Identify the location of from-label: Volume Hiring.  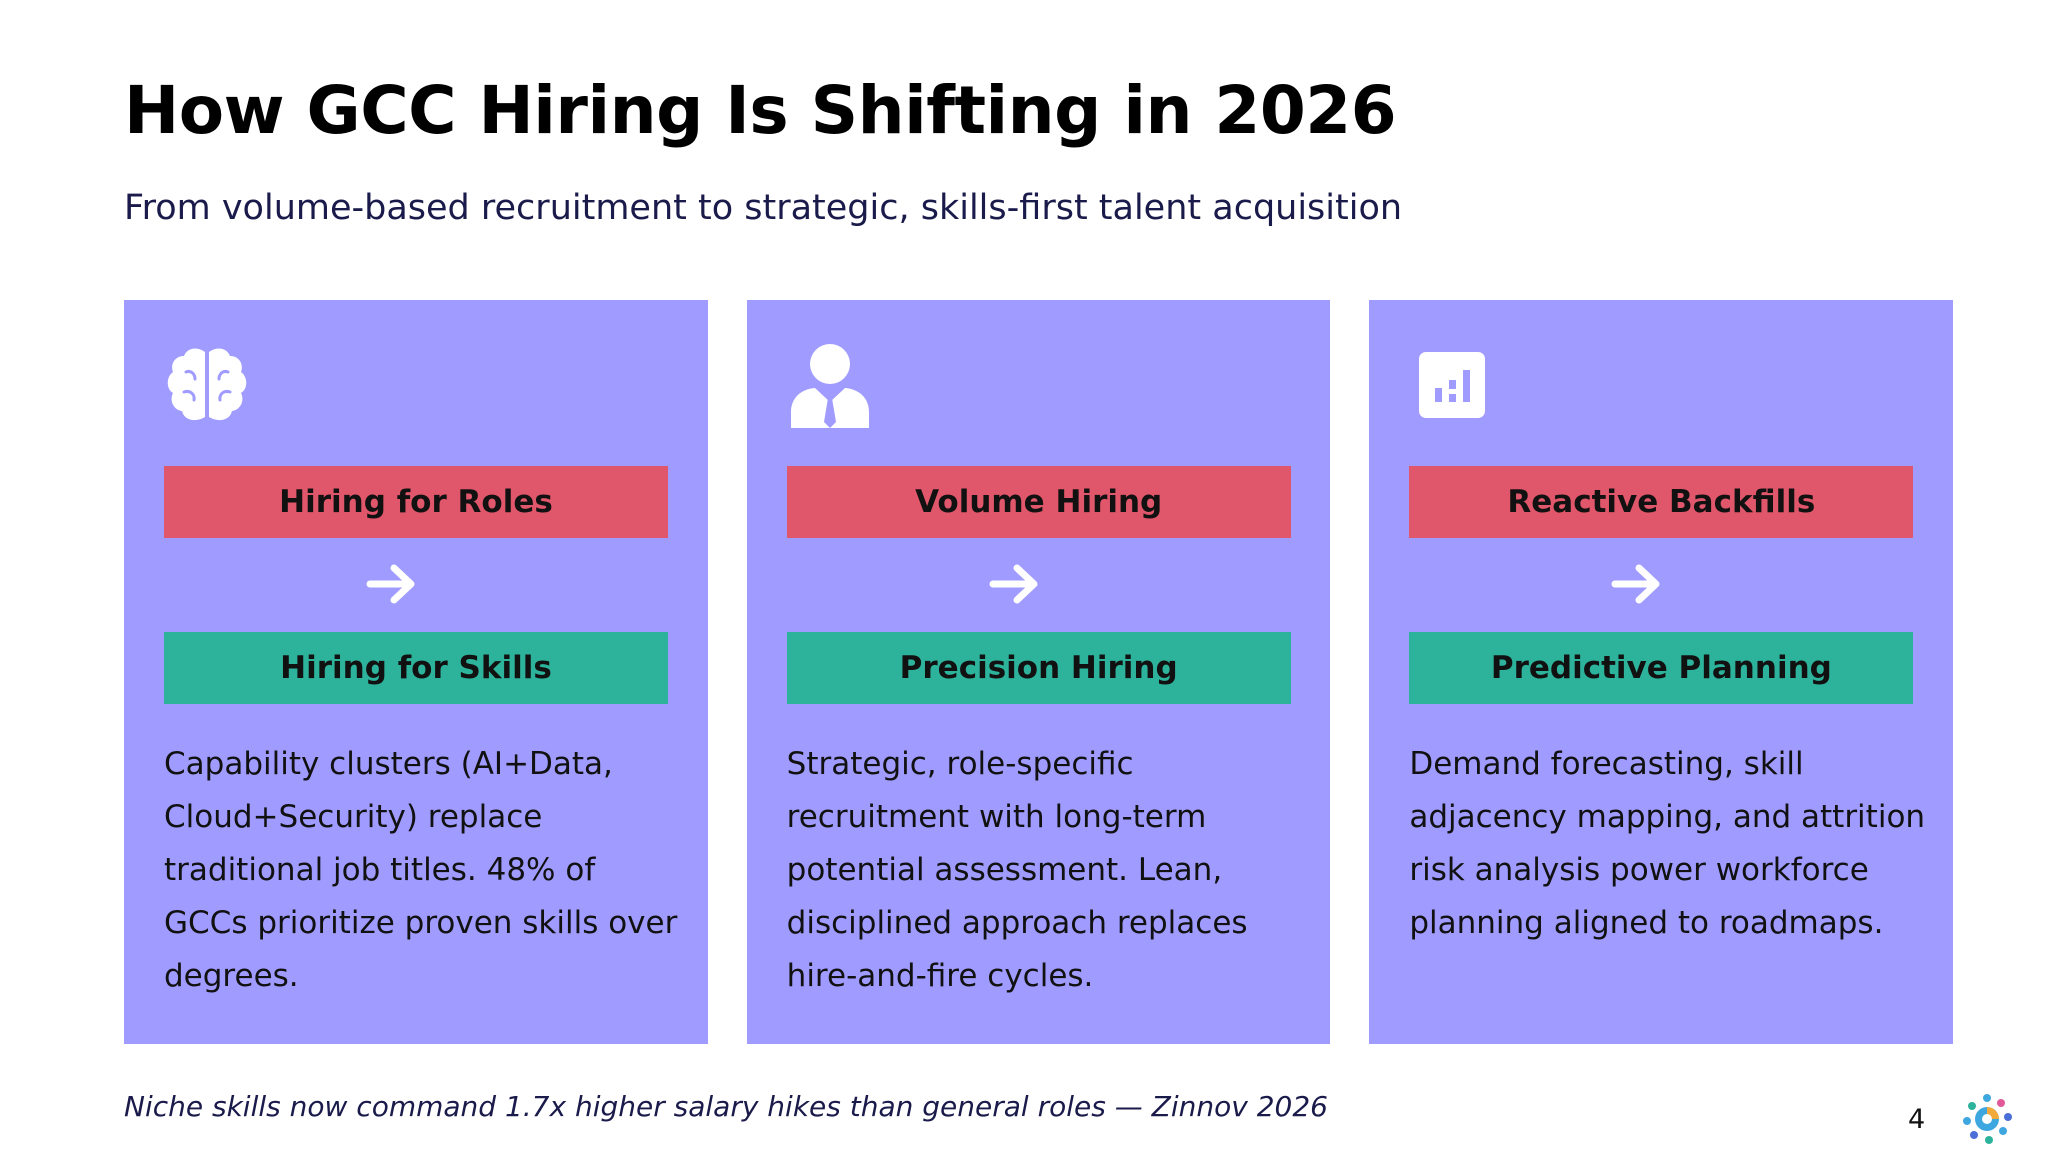
(1038, 502).